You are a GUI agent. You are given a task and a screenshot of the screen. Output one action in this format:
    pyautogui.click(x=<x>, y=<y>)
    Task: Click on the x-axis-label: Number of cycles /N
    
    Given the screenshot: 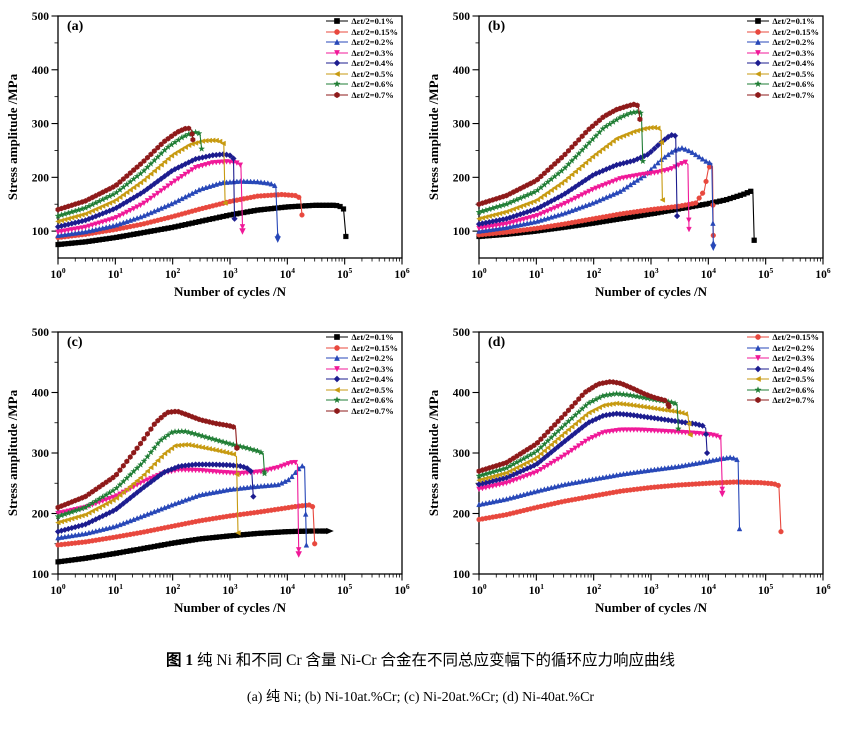 What is the action you would take?
    pyautogui.click(x=230, y=291)
    